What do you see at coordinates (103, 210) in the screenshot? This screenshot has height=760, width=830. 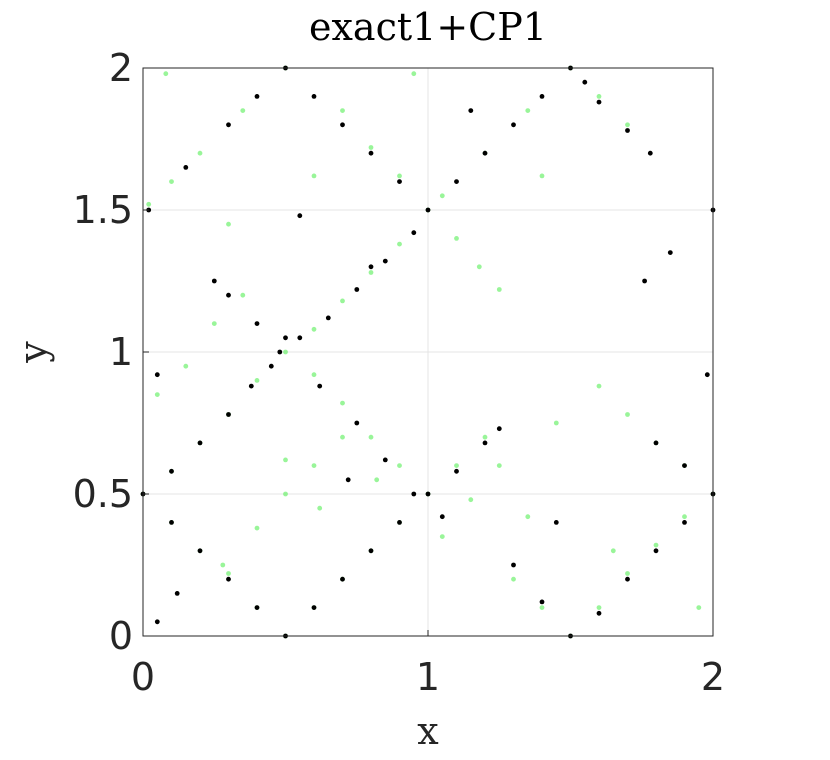 I see `y-tick-label-3: 1.5` at bounding box center [103, 210].